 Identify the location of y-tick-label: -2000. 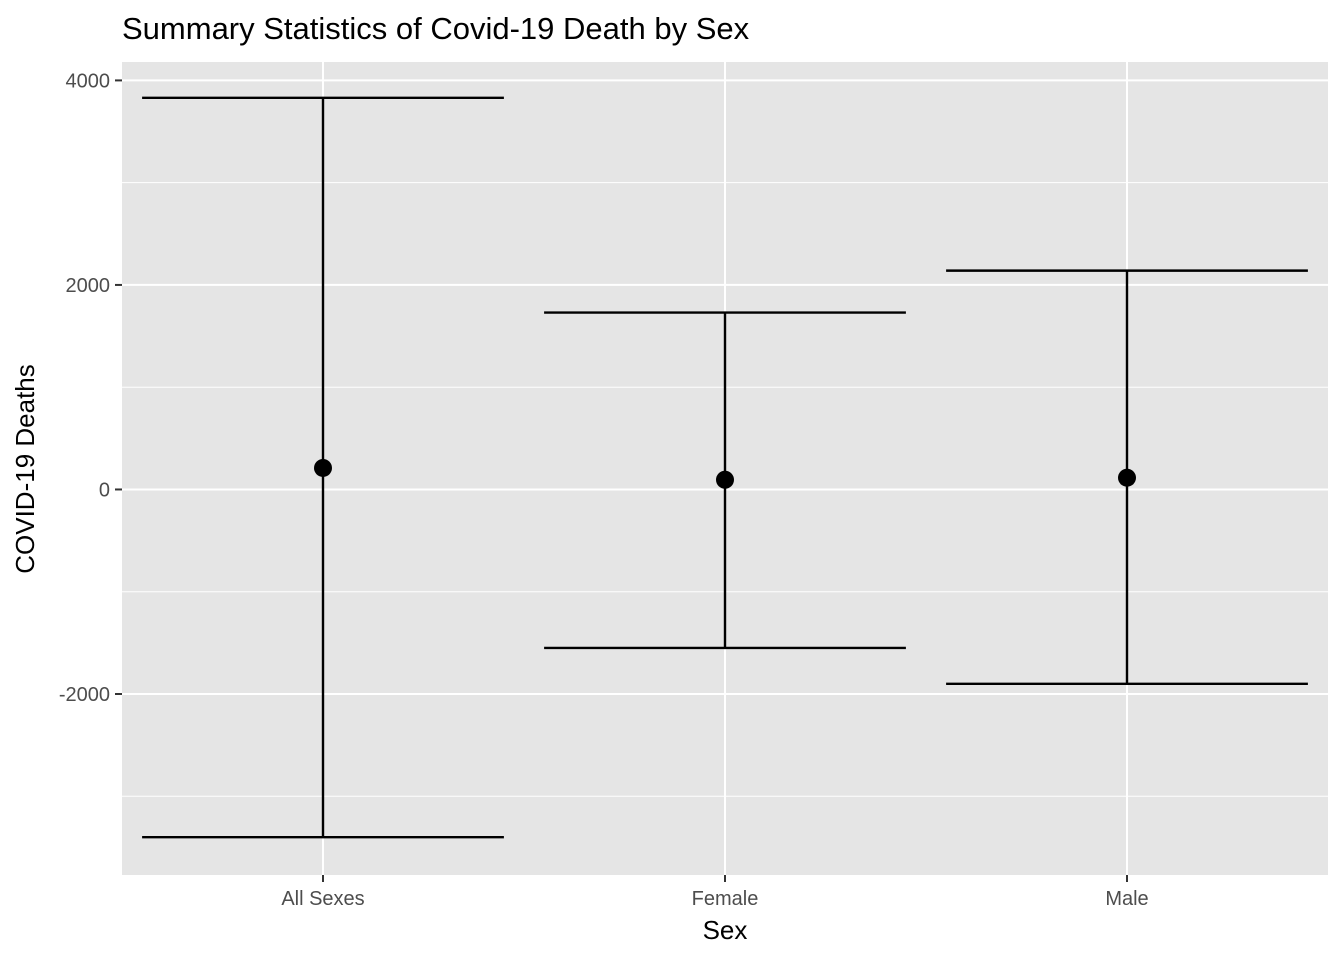
(84, 695).